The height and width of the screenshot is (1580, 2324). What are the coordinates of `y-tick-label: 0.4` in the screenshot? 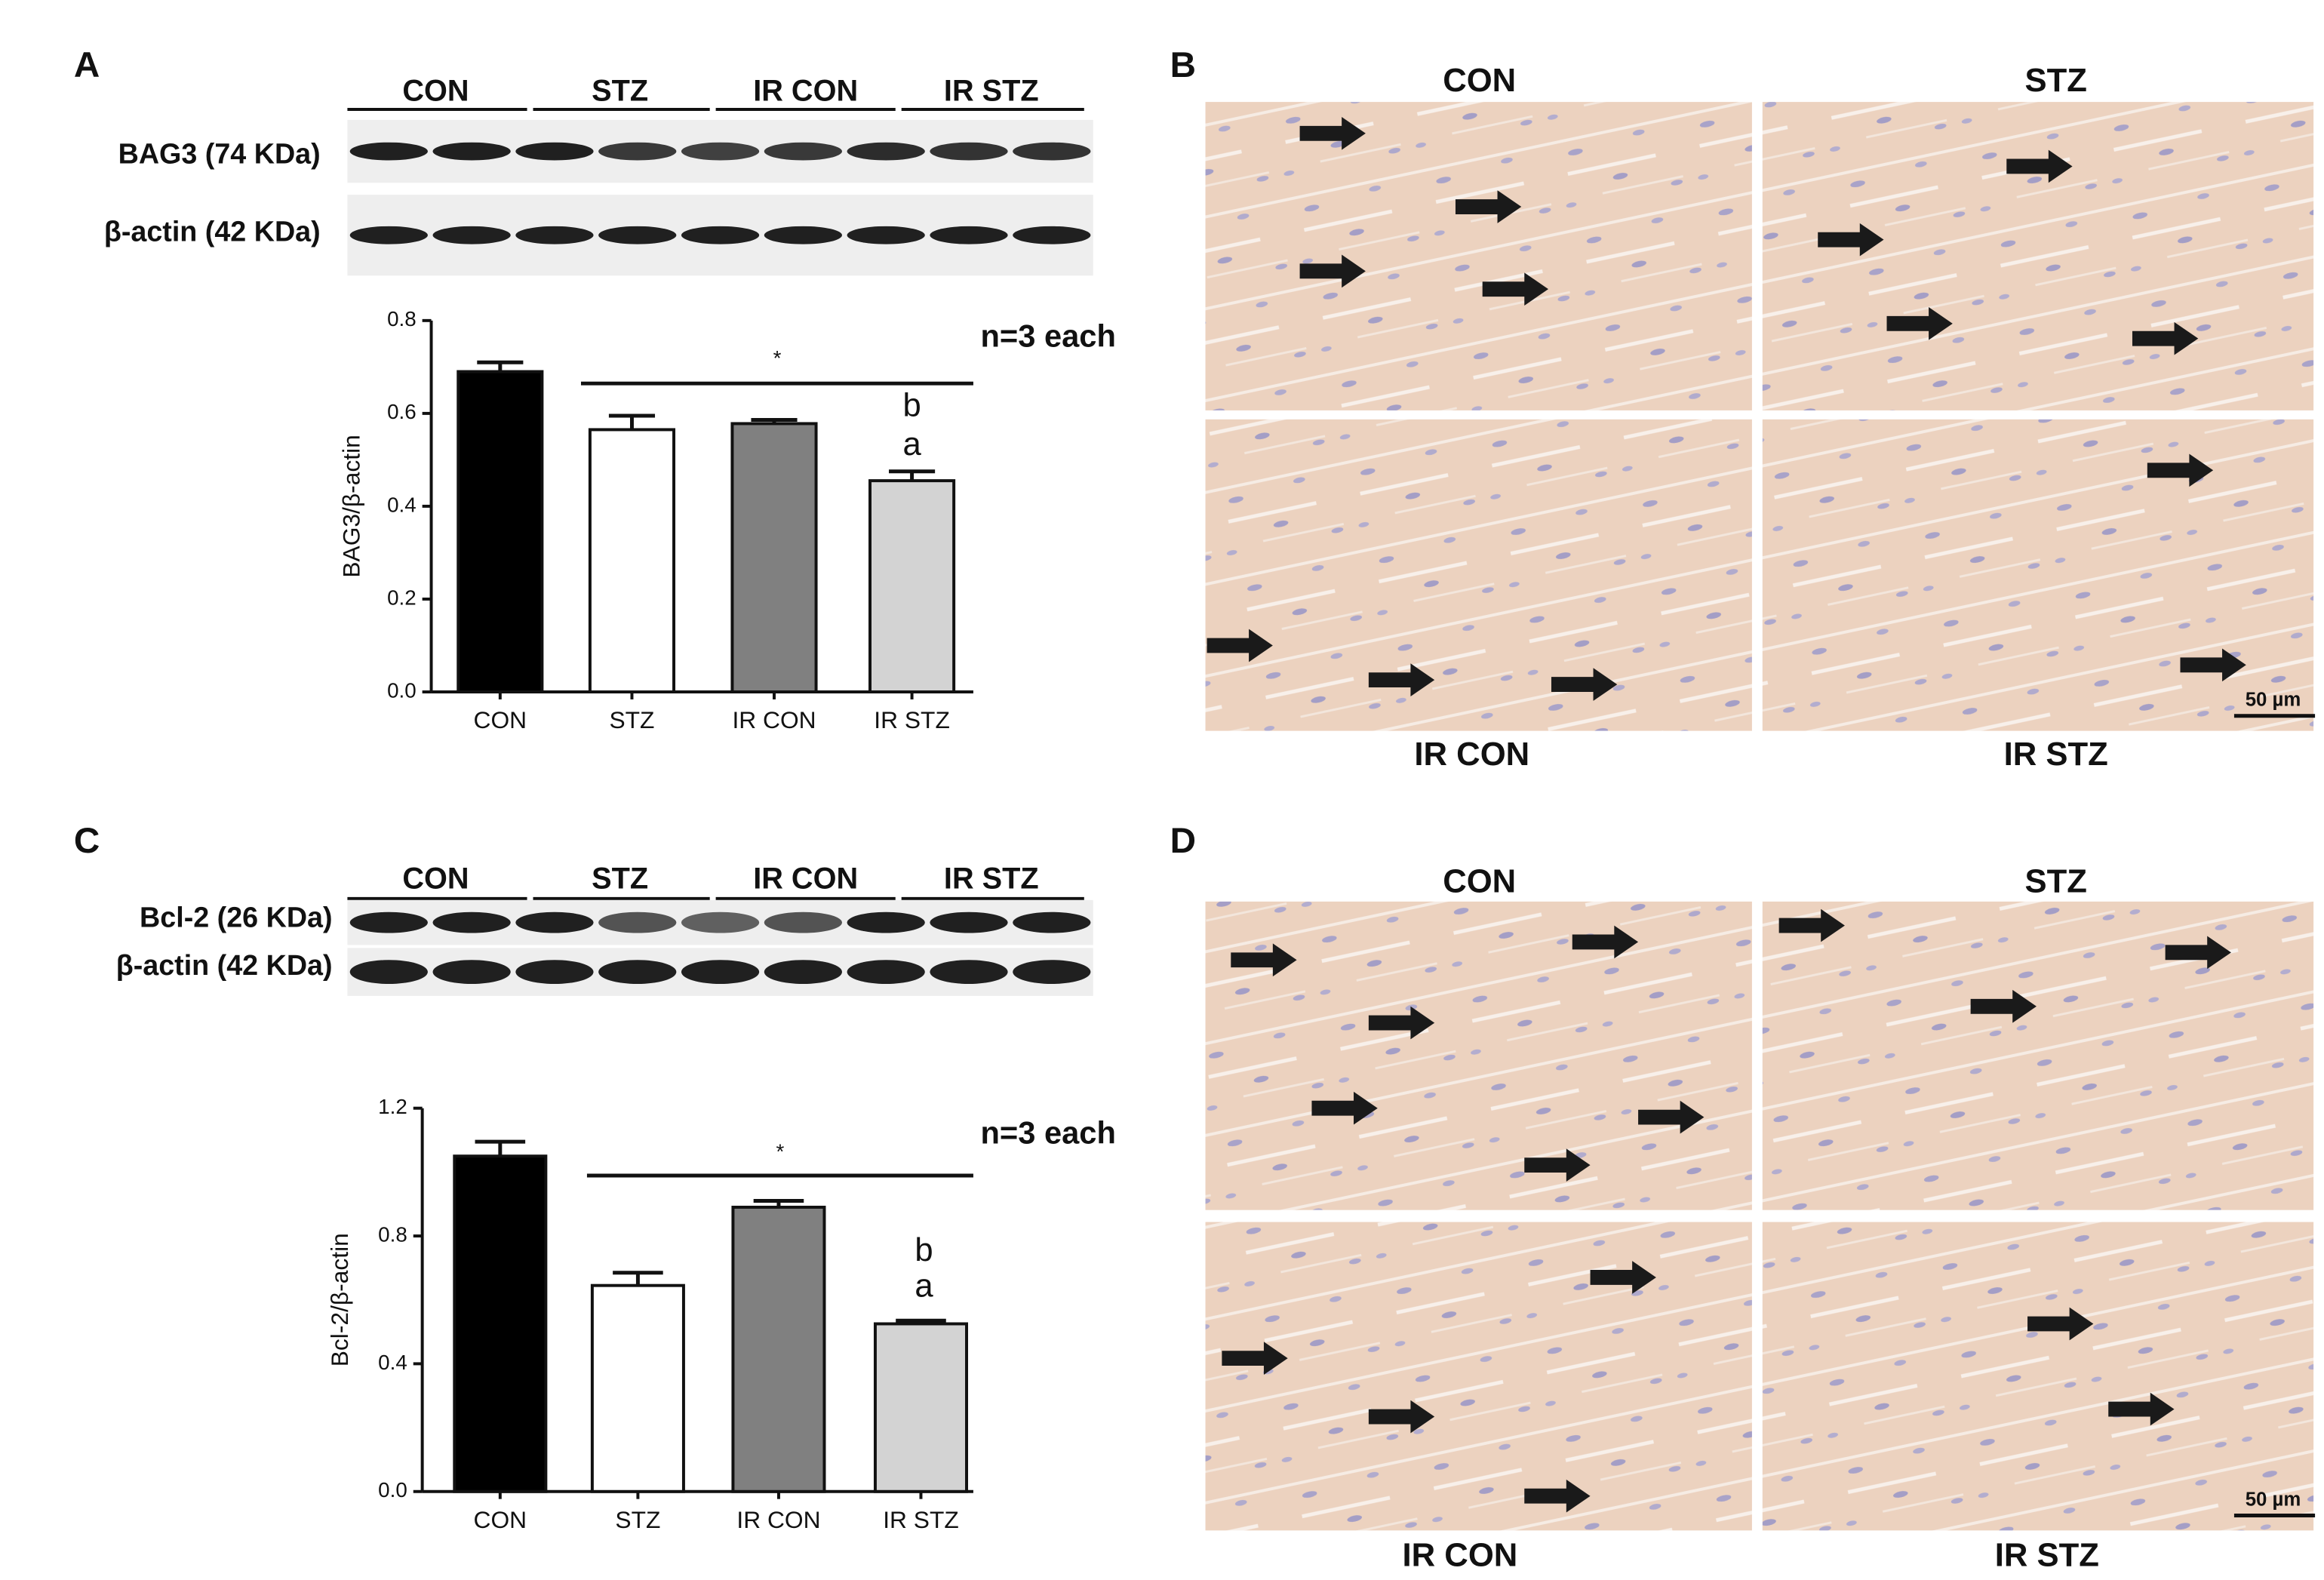 It's located at (392, 1362).